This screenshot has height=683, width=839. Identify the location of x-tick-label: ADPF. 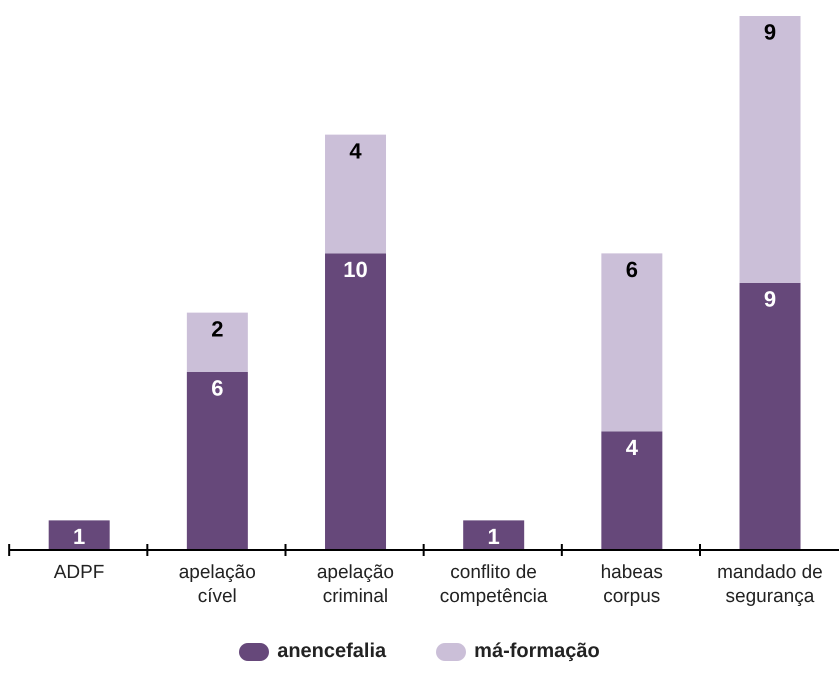
(79, 572).